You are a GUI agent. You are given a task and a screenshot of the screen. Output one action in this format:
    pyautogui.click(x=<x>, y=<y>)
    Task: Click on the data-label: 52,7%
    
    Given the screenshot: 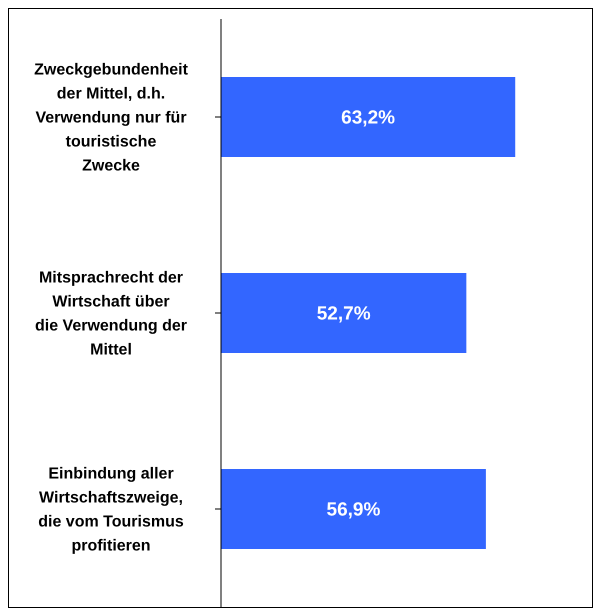 What is the action you would take?
    pyautogui.click(x=343, y=314)
    